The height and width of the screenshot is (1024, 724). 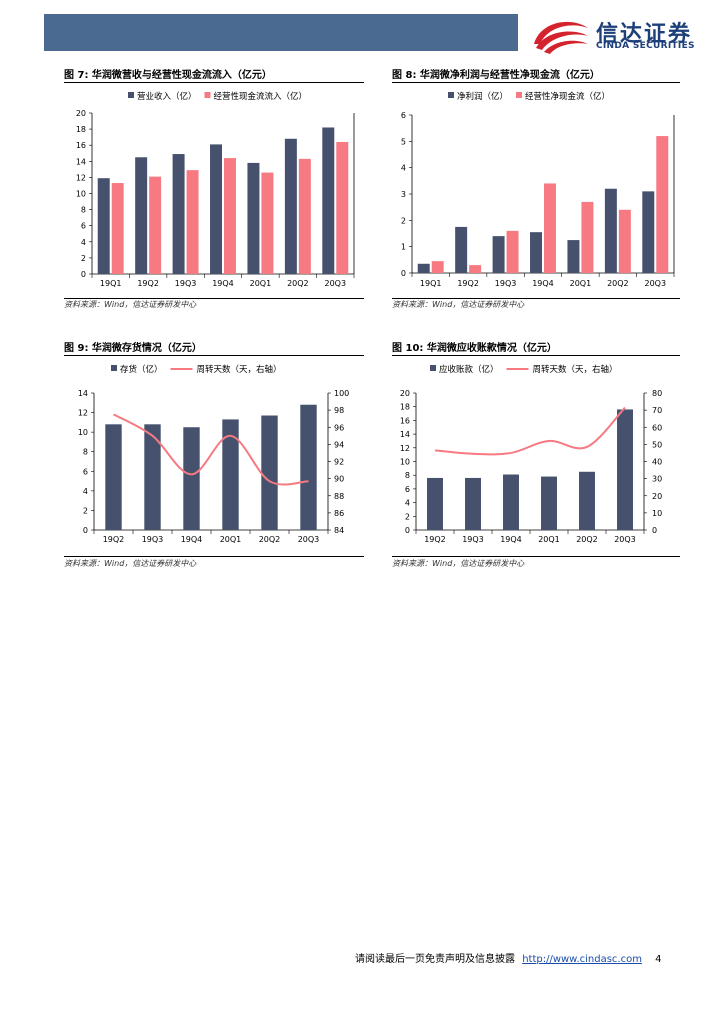 I want to click on y-tick-label: 4, so click(x=407, y=503).